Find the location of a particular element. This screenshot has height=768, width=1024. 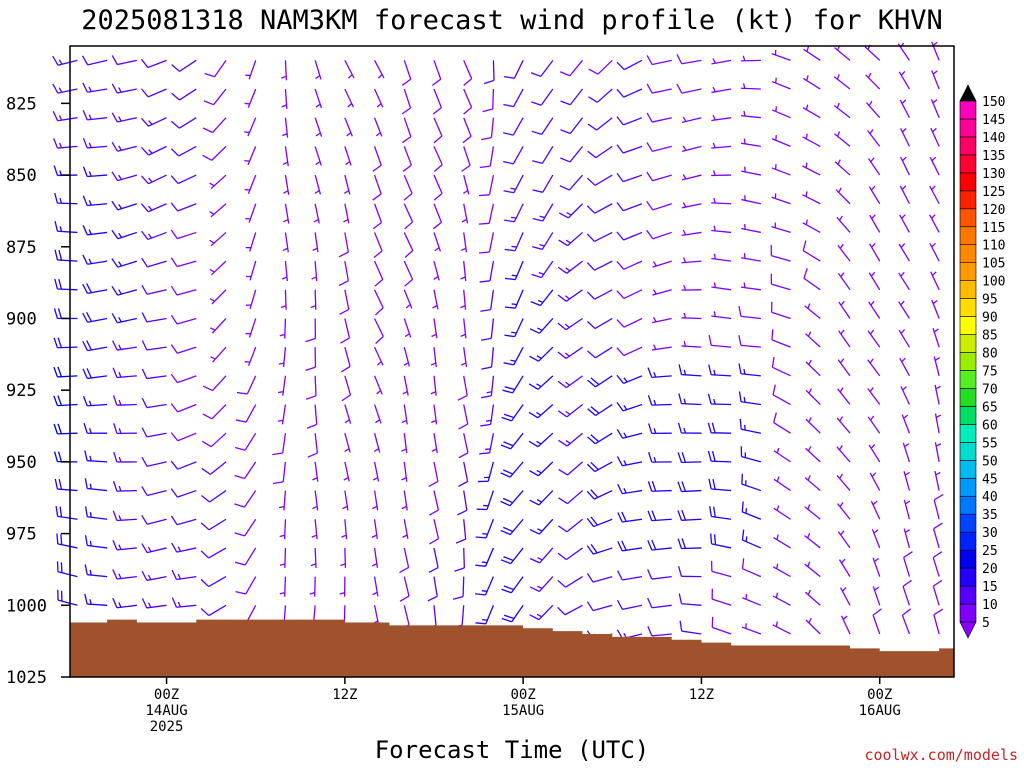

colorbar-tick-label: 40 is located at coordinates (990, 497).